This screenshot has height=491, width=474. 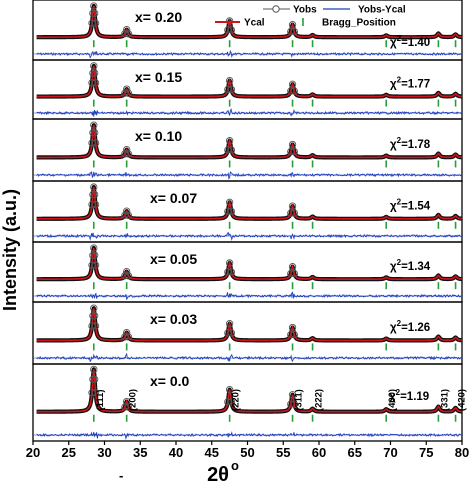 I want to click on x-tick-label: 65, so click(x=355, y=452).